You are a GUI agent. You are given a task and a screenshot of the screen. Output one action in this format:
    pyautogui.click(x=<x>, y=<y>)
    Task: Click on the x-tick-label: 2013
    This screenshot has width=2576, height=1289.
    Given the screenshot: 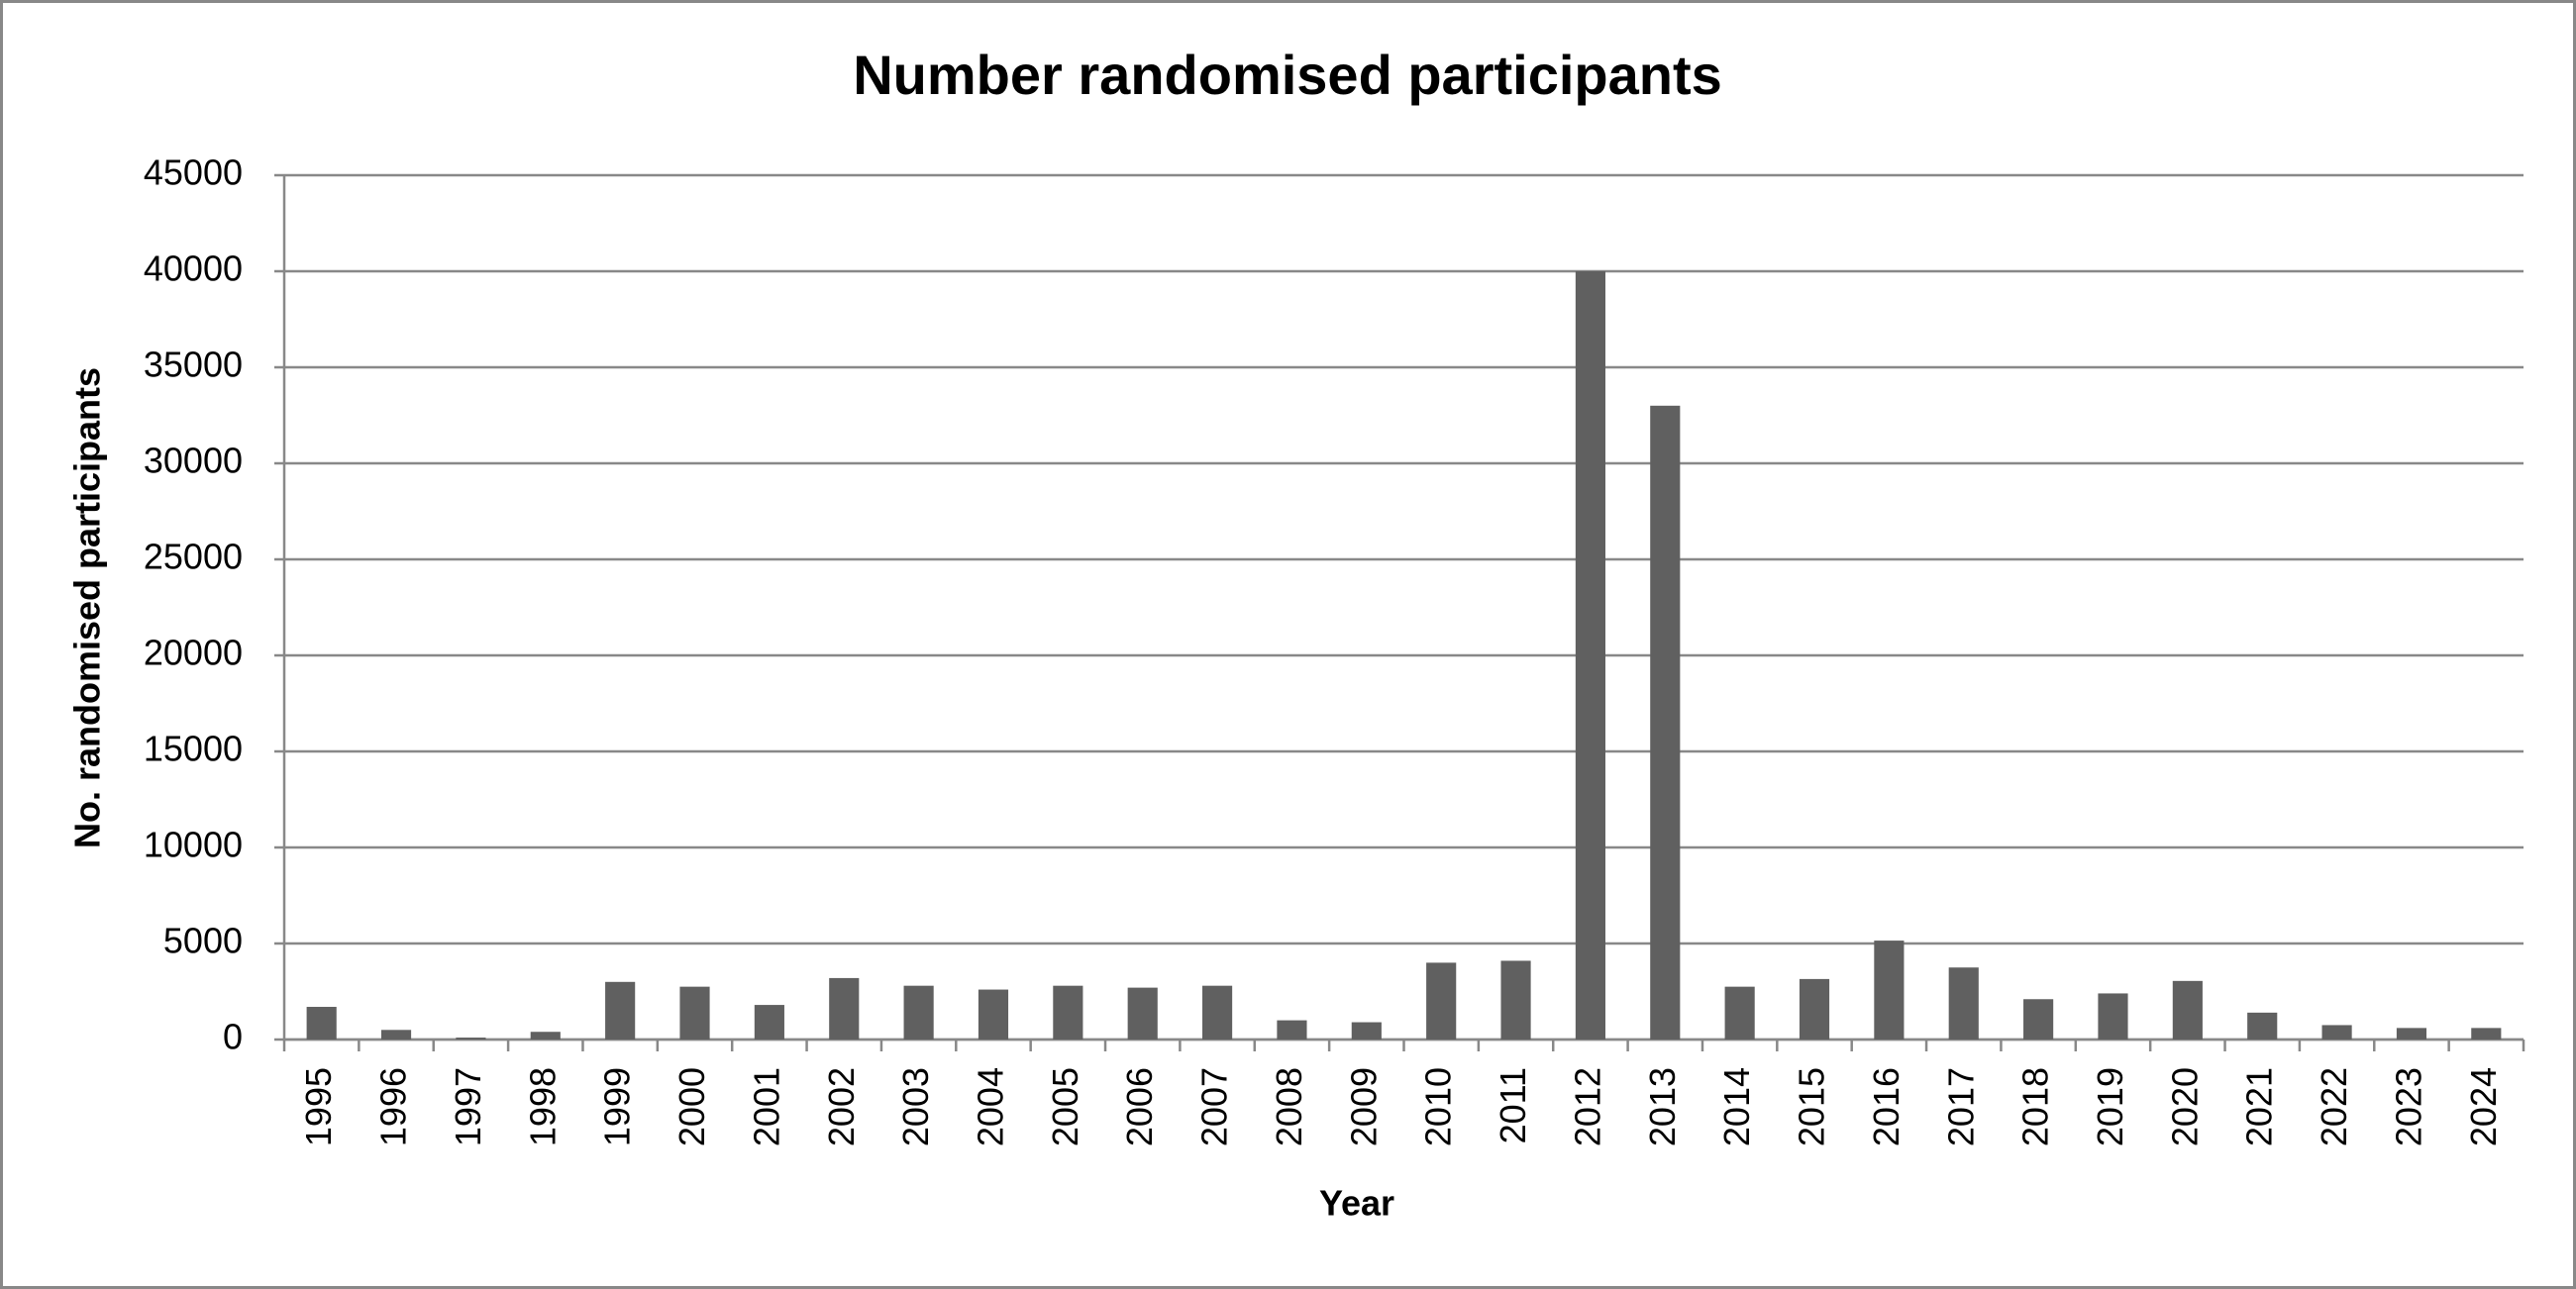 What is the action you would take?
    pyautogui.click(x=1662, y=1107)
    